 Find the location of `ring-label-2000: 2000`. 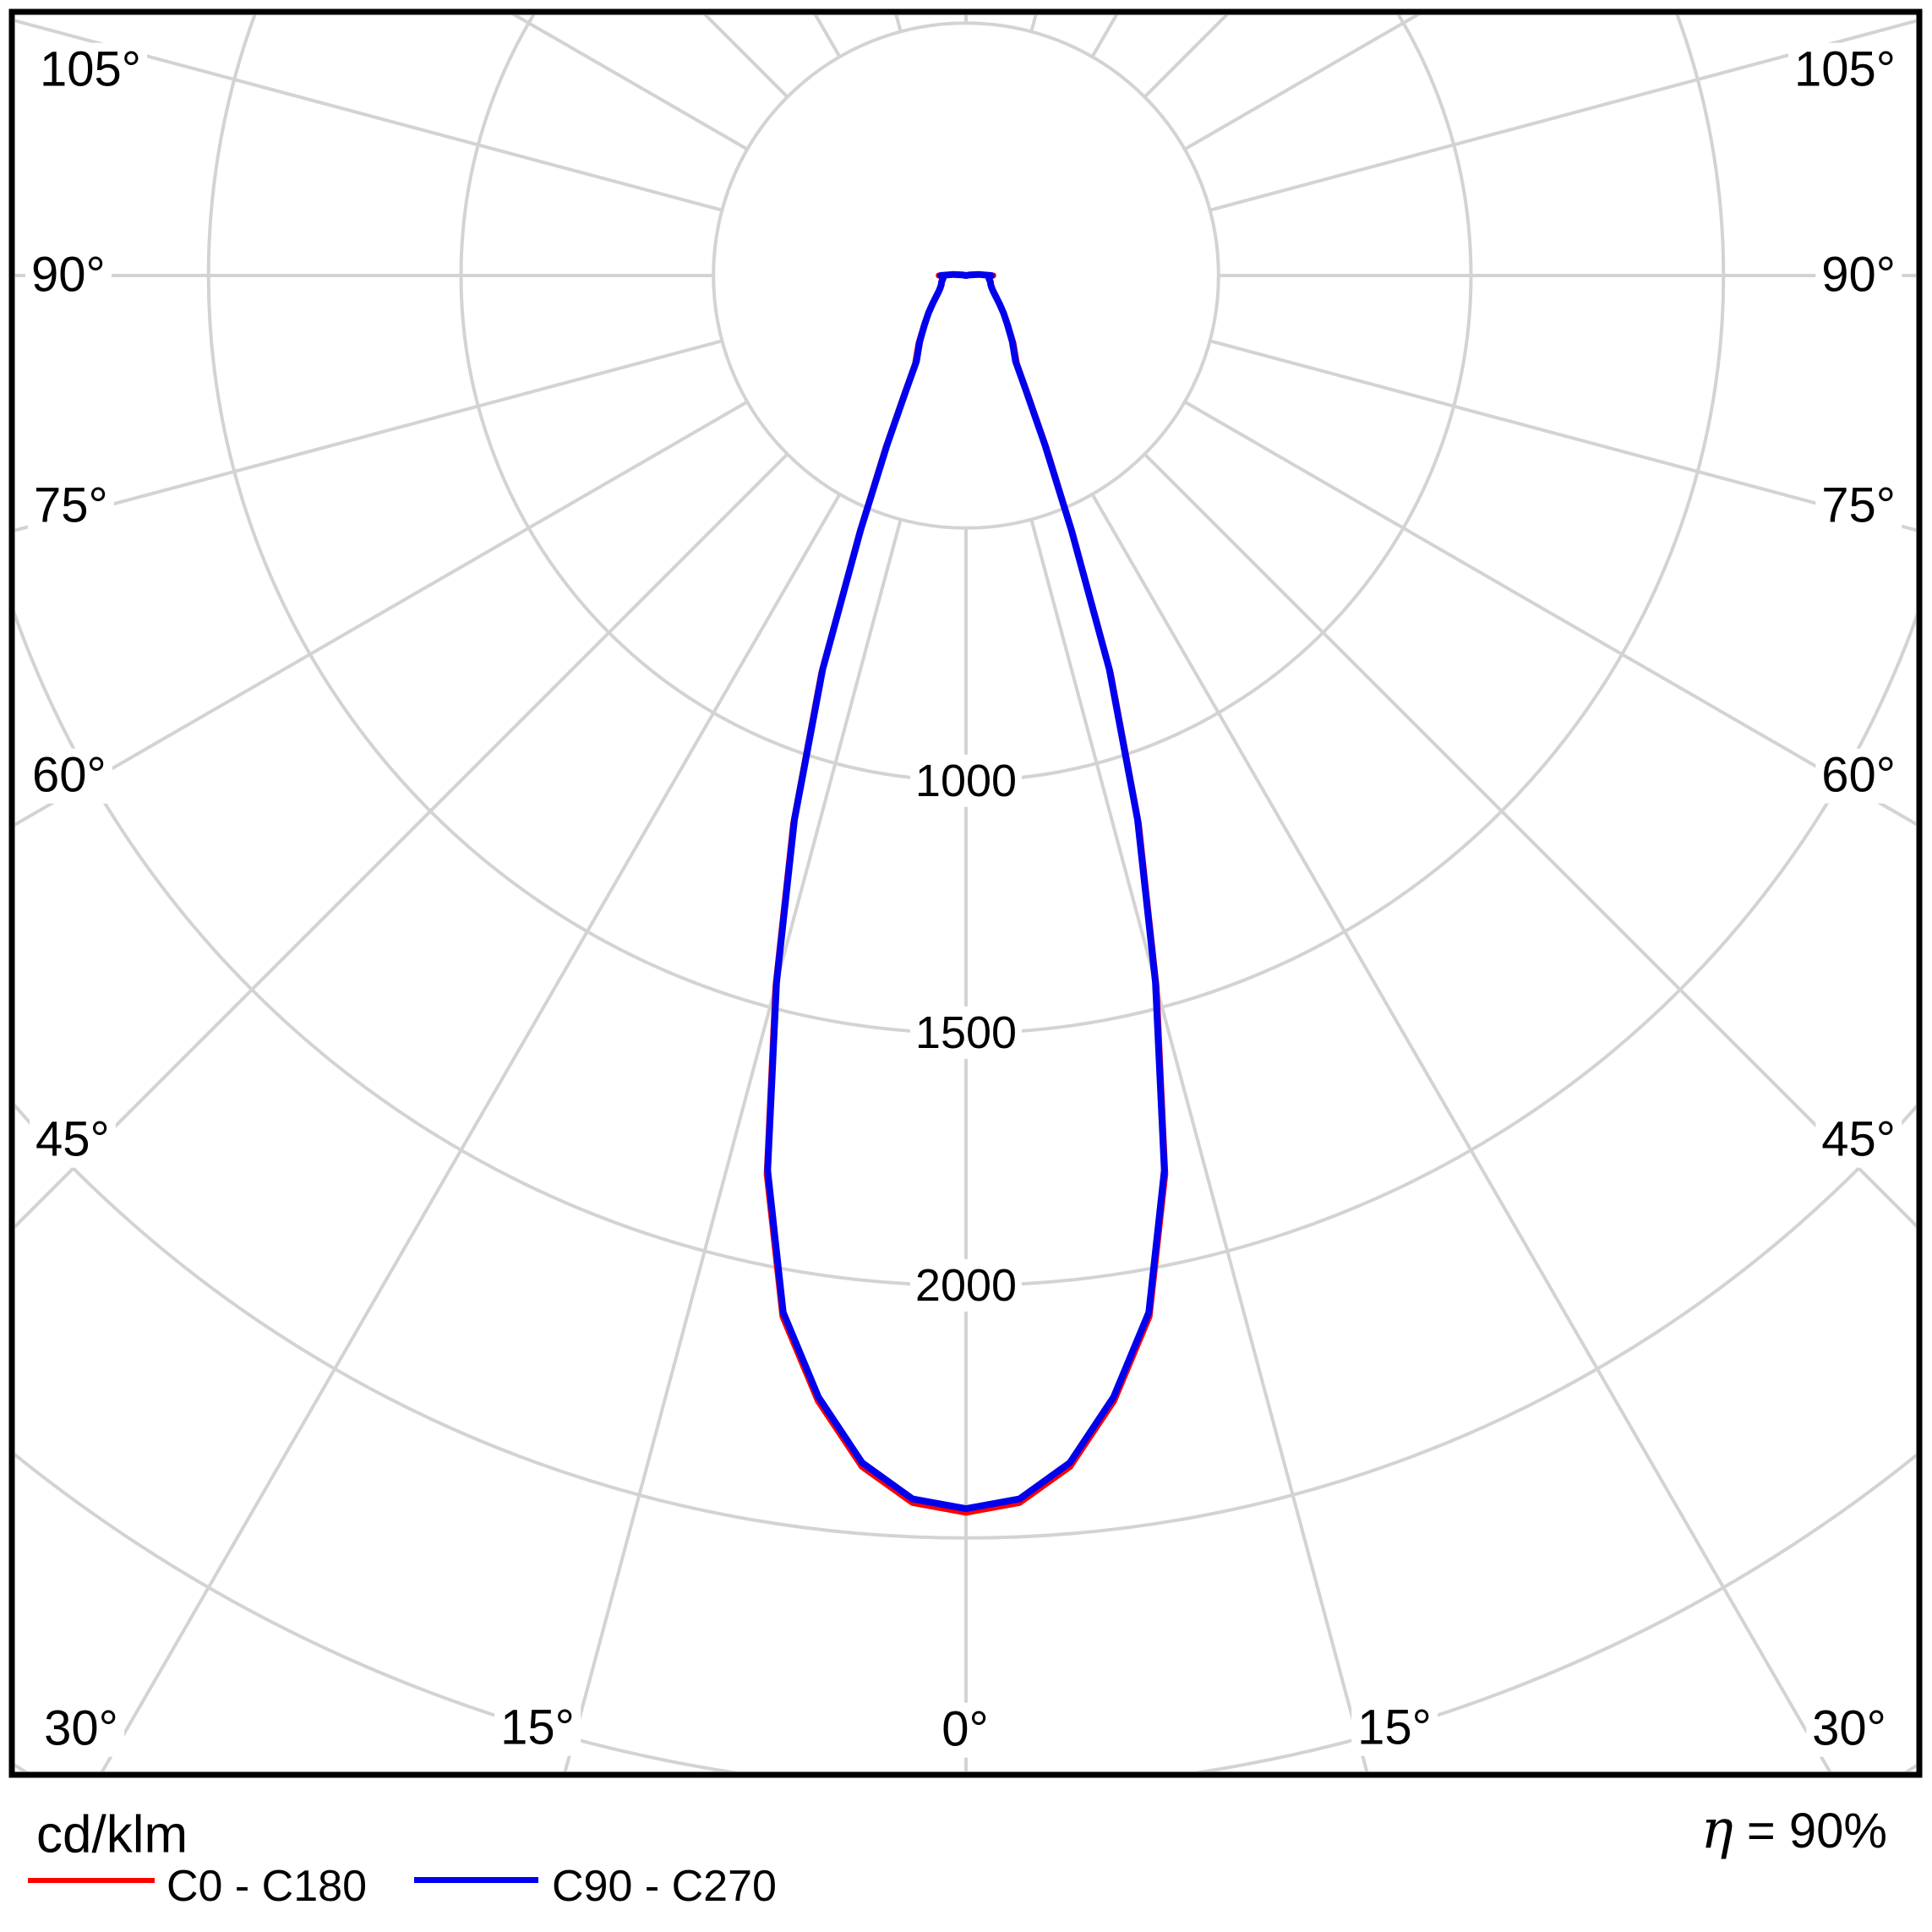

ring-label-2000: 2000 is located at coordinates (966, 1285).